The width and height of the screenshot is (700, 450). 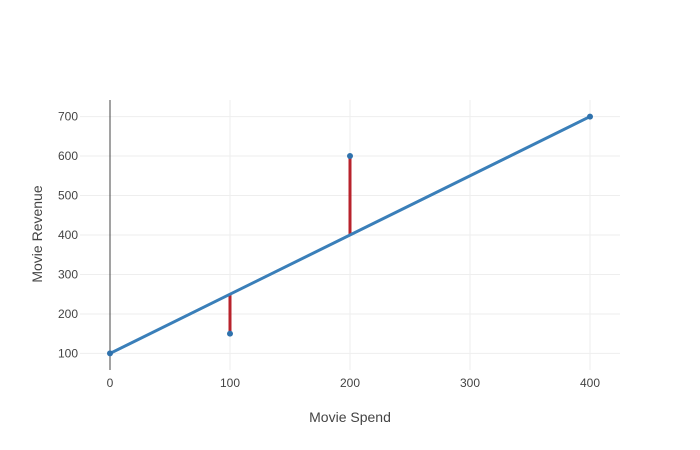 What do you see at coordinates (290, 245) in the screenshot?
I see `residual-lines` at bounding box center [290, 245].